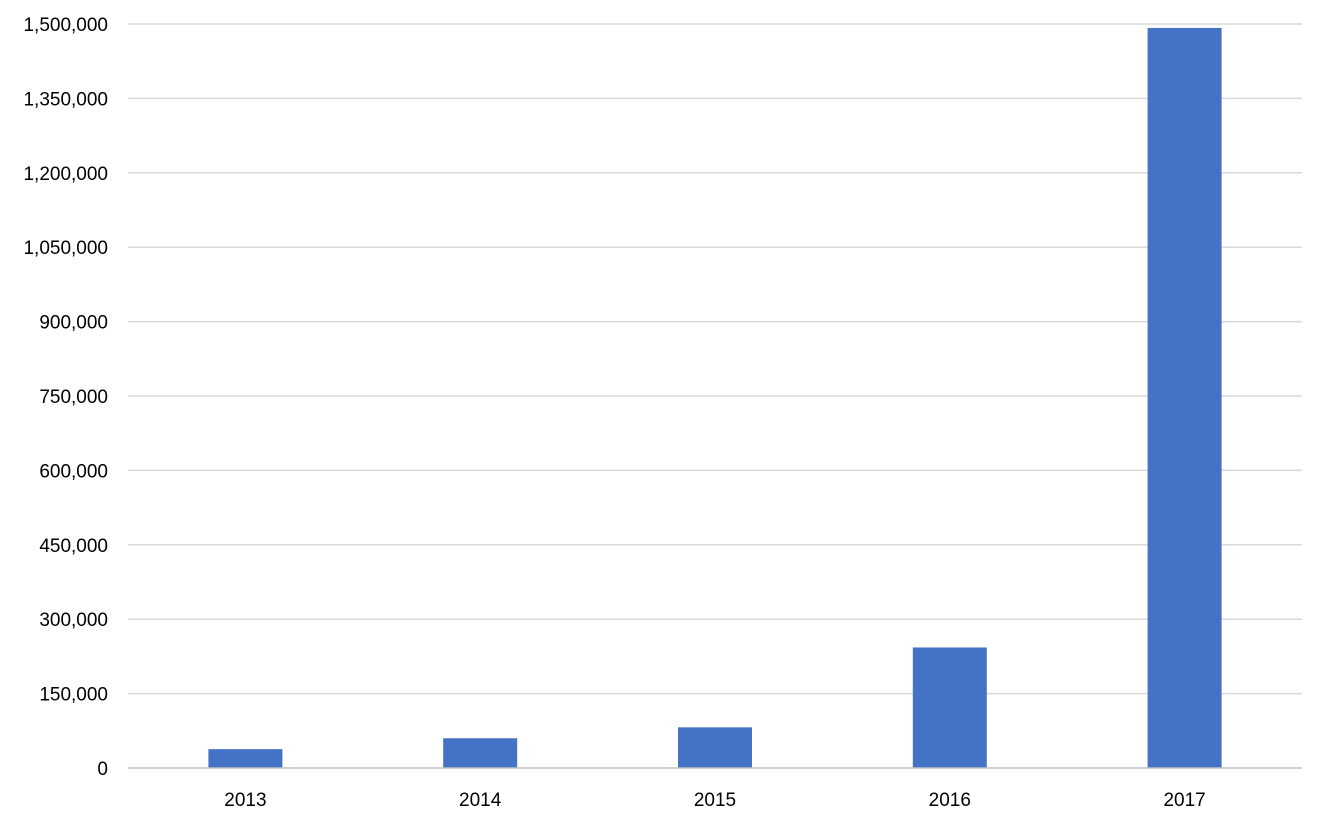 The width and height of the screenshot is (1322, 824). I want to click on x-tick-label: 2016, so click(950, 800).